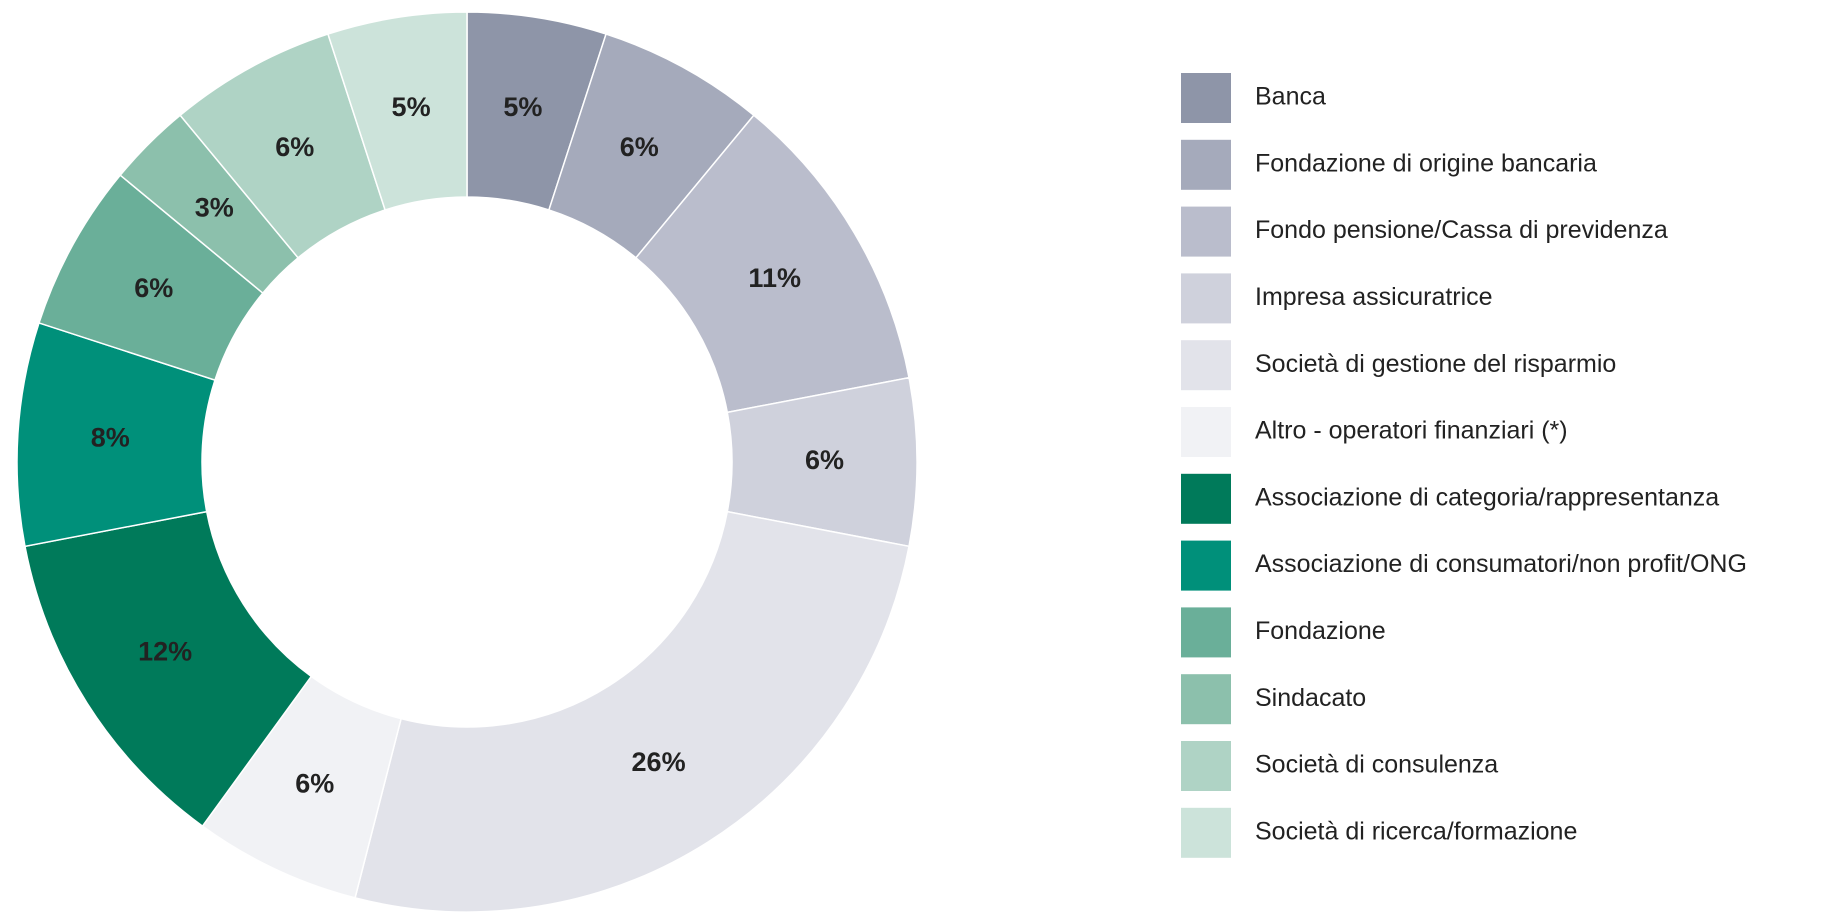 This screenshot has height=916, width=1821. Describe the element at coordinates (1374, 297) in the screenshot. I see `legend-label: Impresa assicuratrice` at that location.